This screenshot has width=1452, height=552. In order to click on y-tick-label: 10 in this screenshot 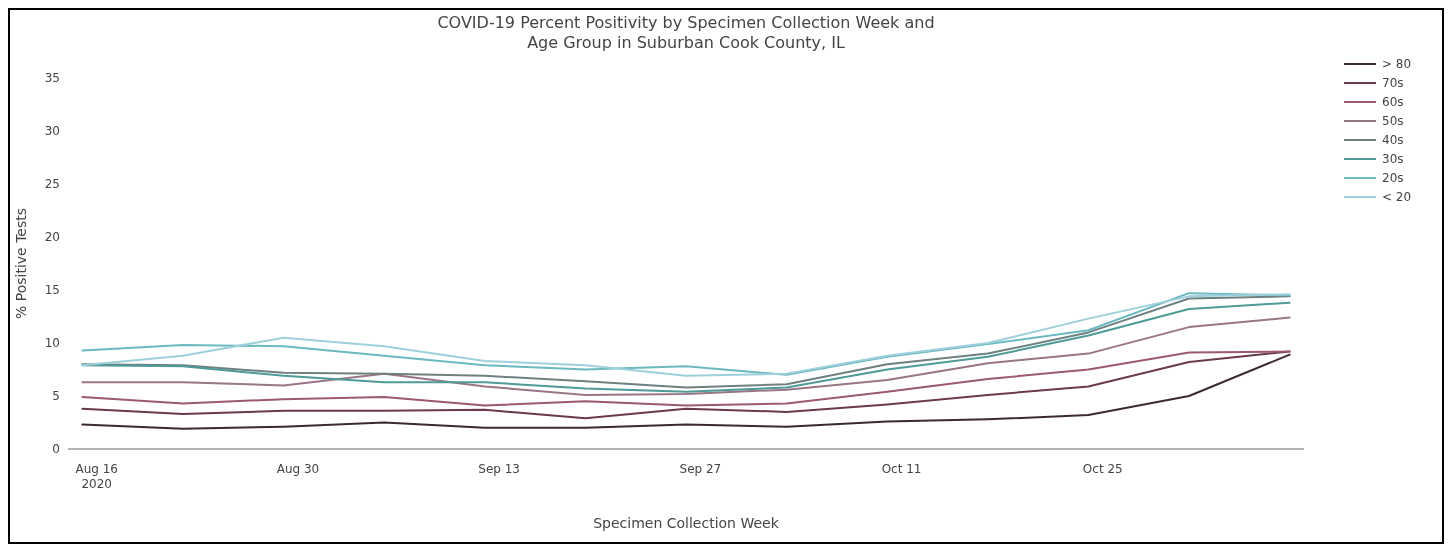, I will do `click(52, 343)`.